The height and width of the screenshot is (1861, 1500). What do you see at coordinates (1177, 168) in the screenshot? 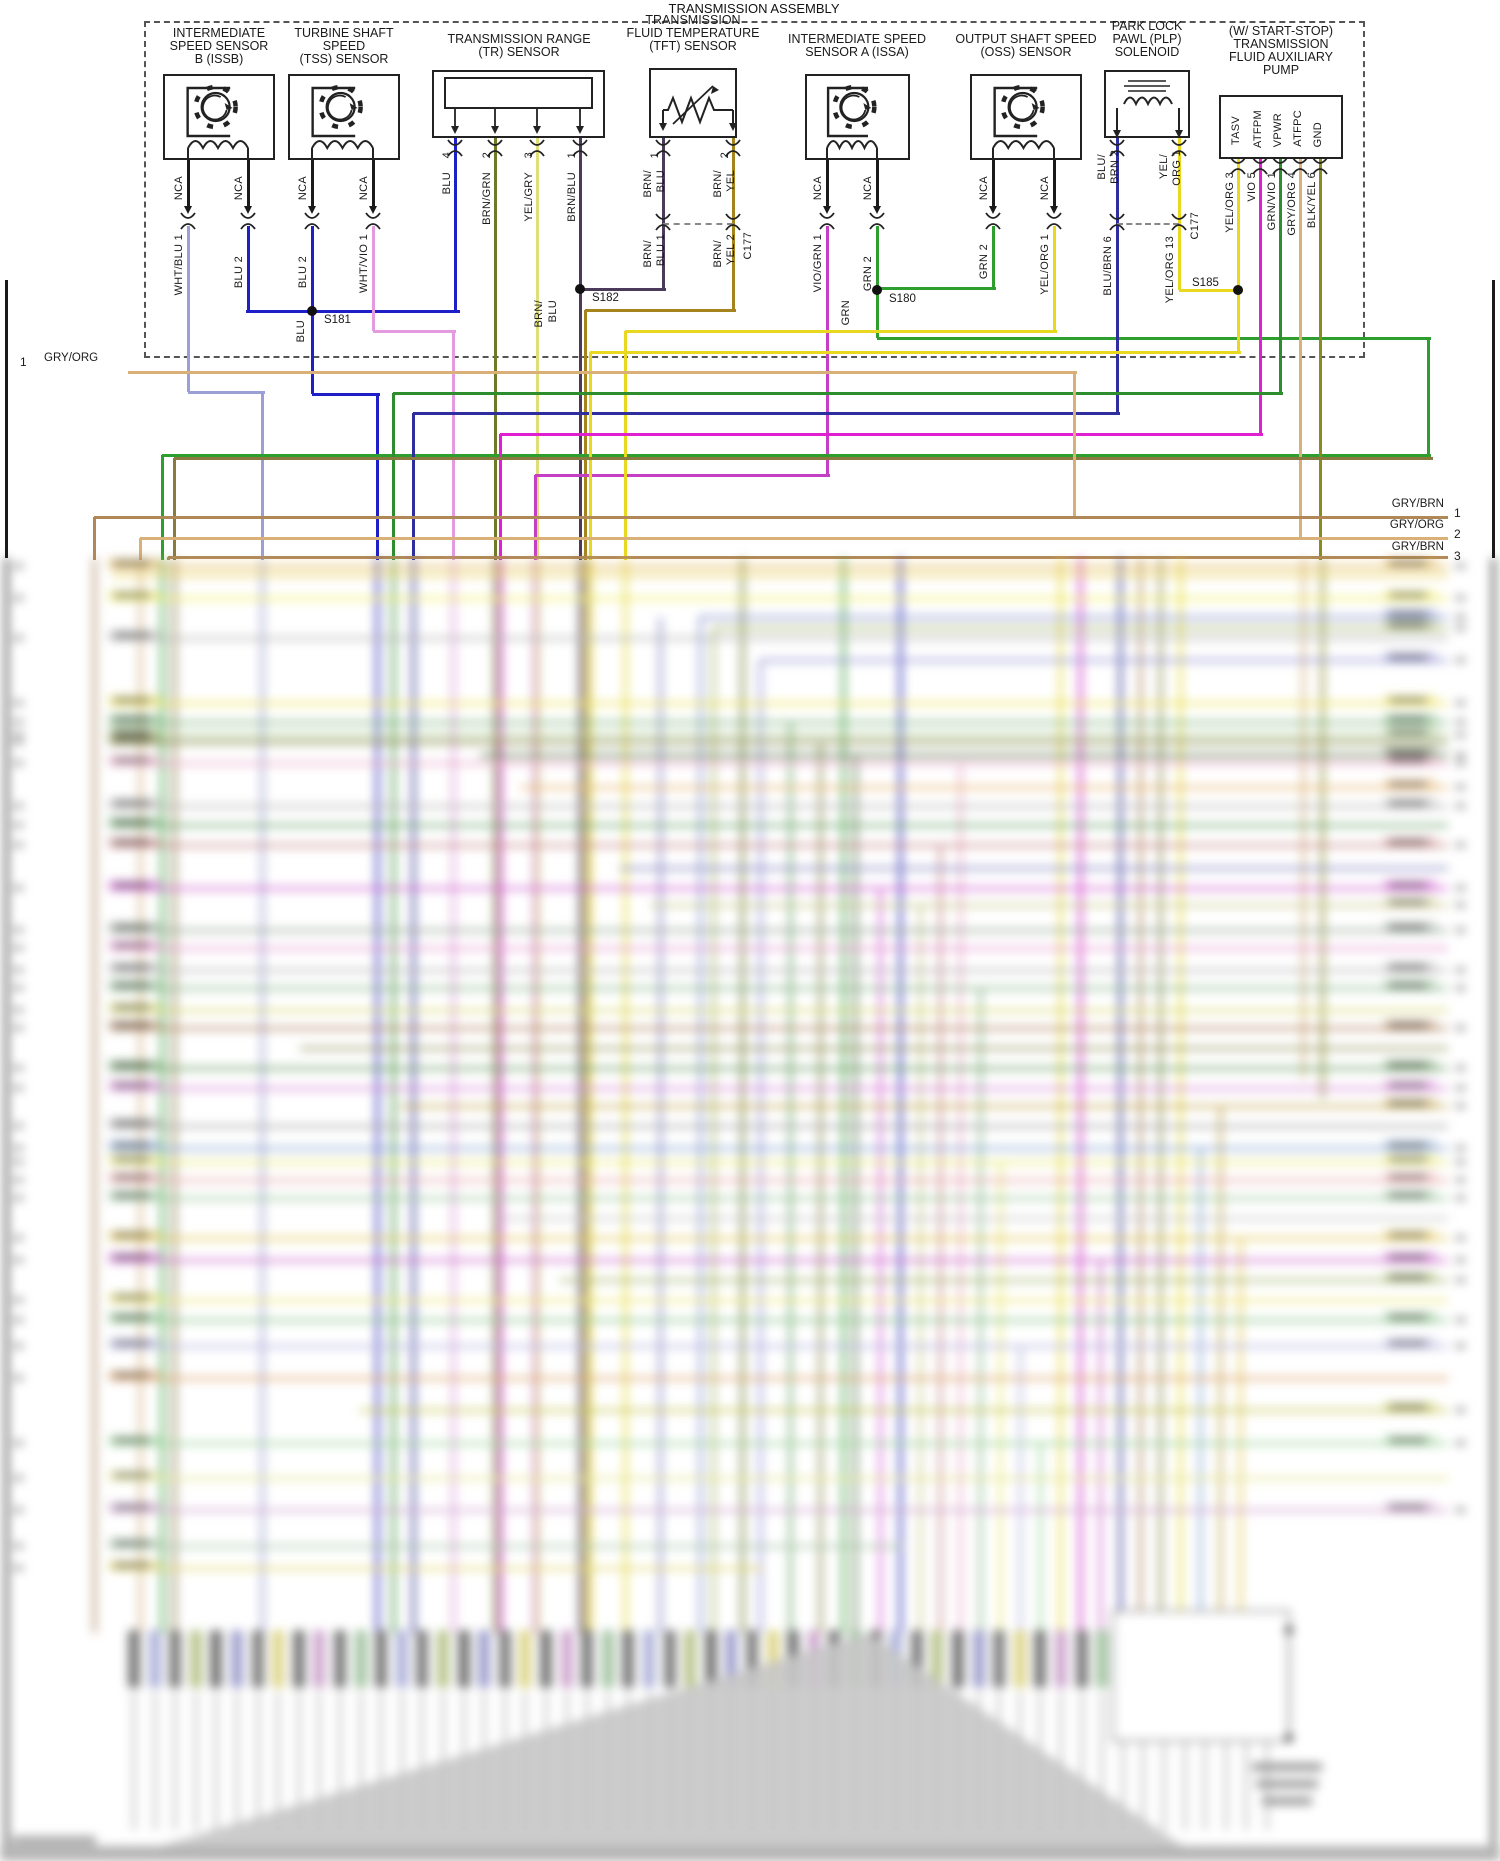
I see `pin-label: ORG 1` at bounding box center [1177, 168].